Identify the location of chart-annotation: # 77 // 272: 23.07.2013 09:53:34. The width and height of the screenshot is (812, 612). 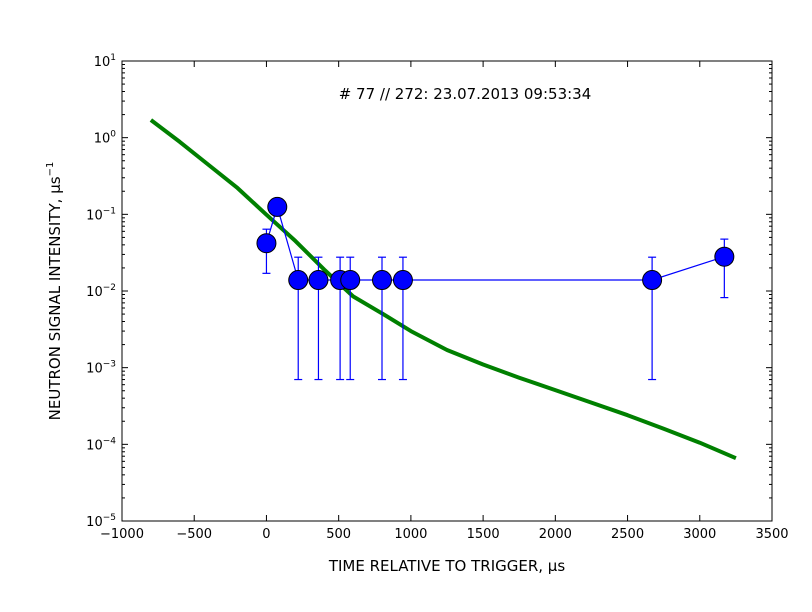
(465, 94).